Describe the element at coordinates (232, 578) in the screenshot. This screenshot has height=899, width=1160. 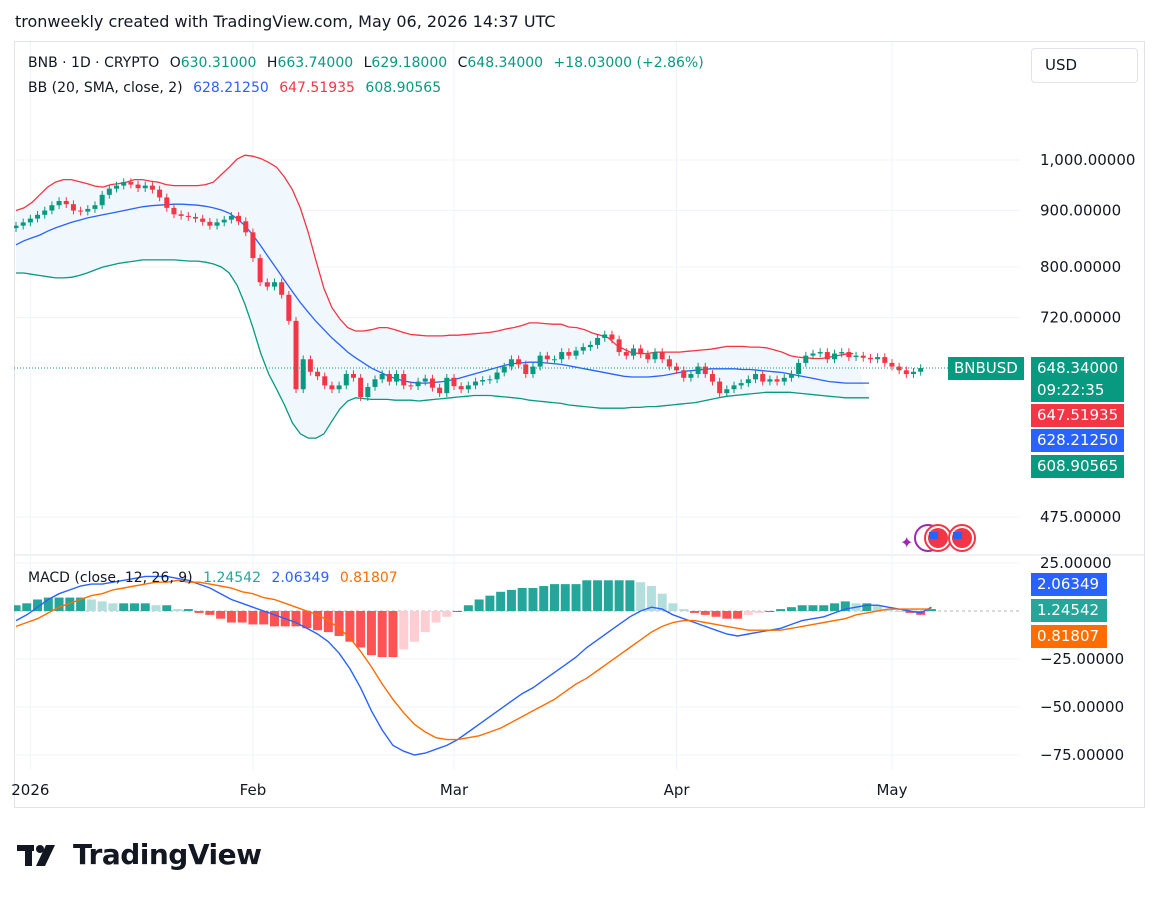
I see `legend-macd-hist: 1.24542` at that location.